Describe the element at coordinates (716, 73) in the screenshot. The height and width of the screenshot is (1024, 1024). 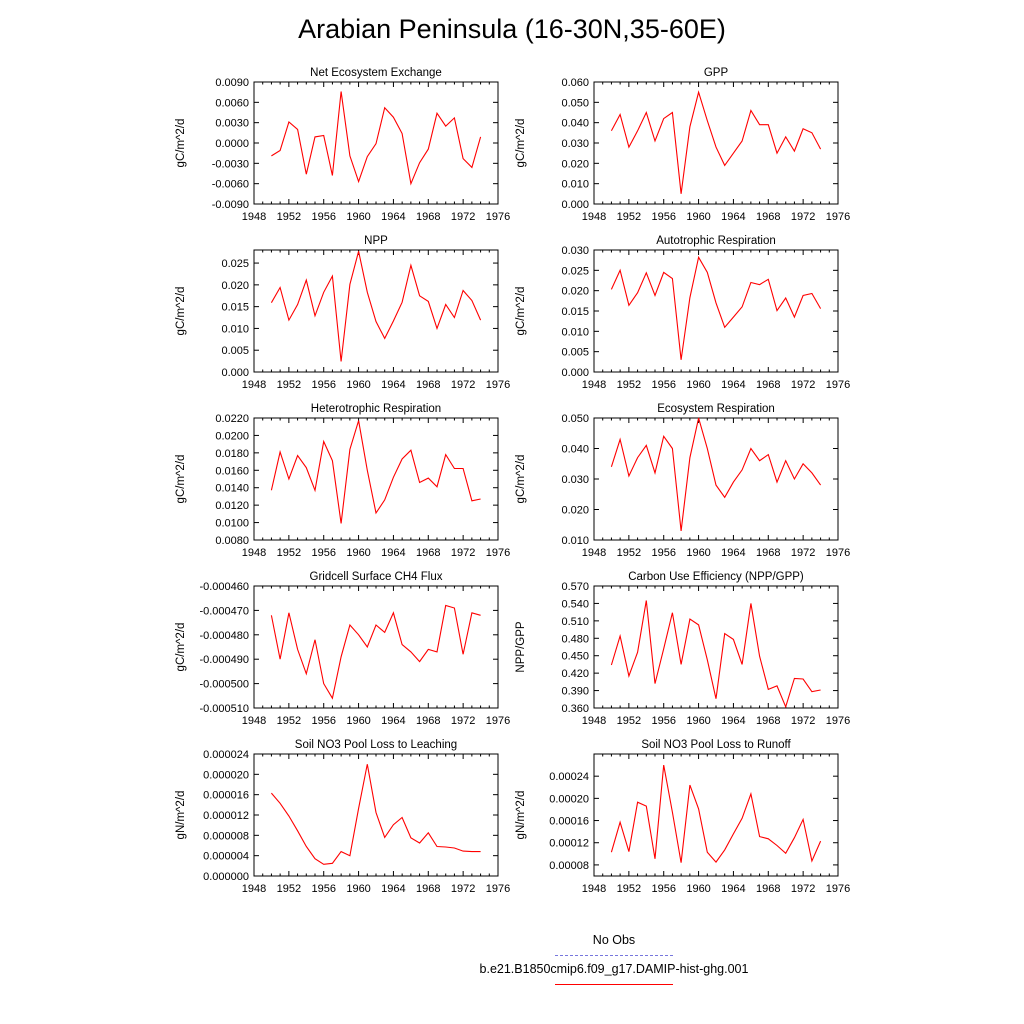
I see `panel-title: GPP` at that location.